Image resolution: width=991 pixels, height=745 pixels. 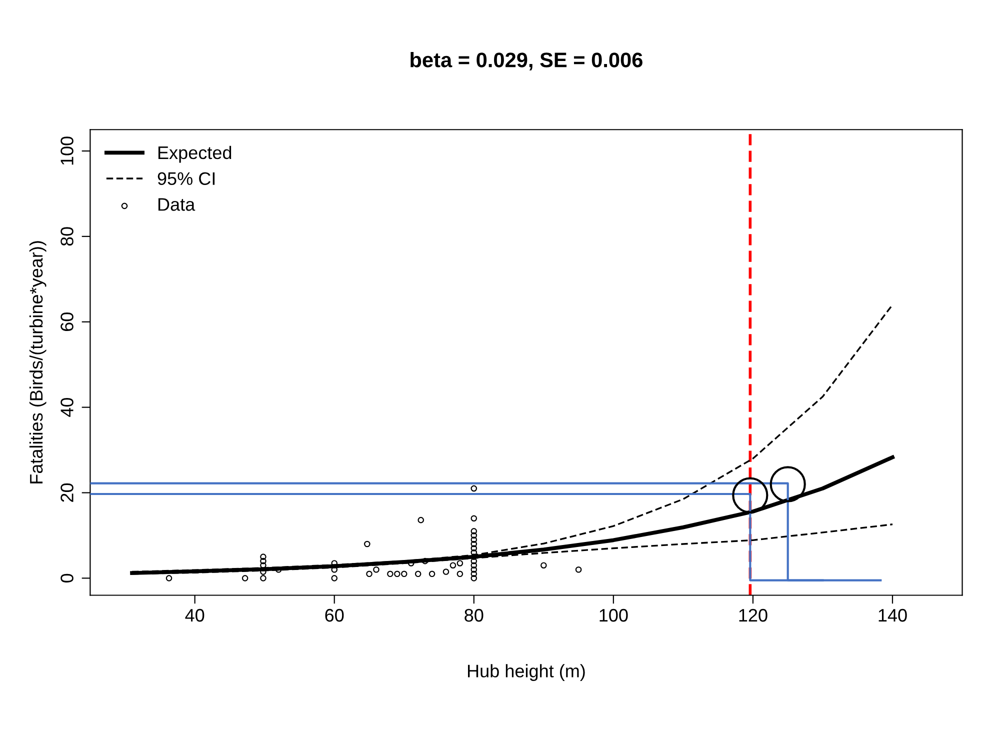 I want to click on x-tick-label: 60, so click(x=334, y=615).